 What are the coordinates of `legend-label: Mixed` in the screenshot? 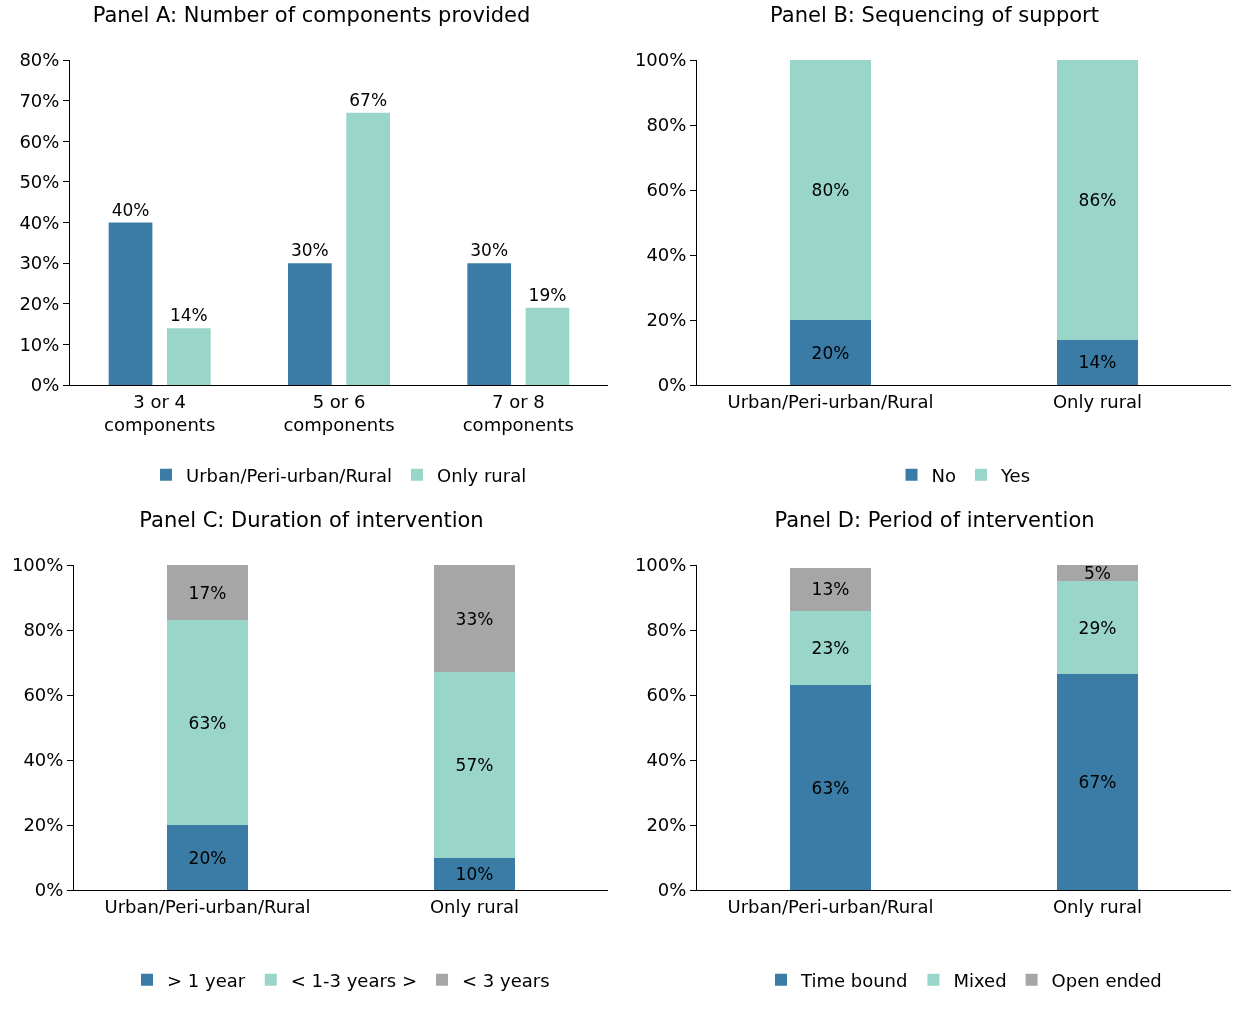 It's located at (980, 980).